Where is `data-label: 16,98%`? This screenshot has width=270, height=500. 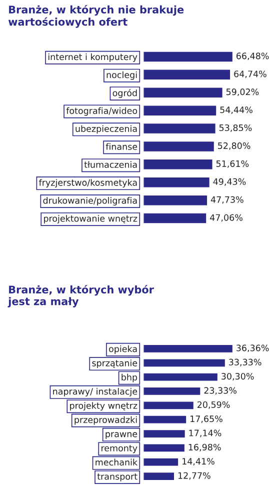
data-label: 16,98% is located at coordinates (204, 448).